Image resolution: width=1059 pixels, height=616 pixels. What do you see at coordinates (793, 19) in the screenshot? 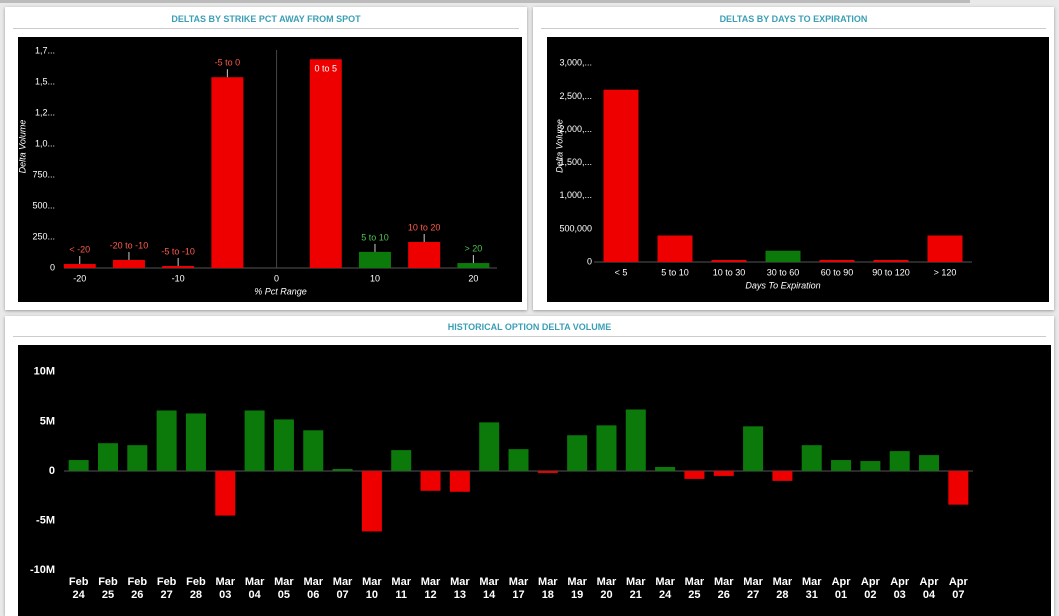
I see `panel-title: DELTAS BY DAYS TO EXPIRATION` at bounding box center [793, 19].